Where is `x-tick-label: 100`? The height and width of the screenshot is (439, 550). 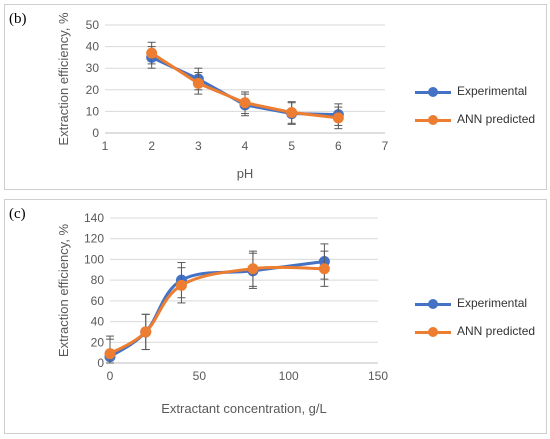
x-tick-label: 100 is located at coordinates (289, 376).